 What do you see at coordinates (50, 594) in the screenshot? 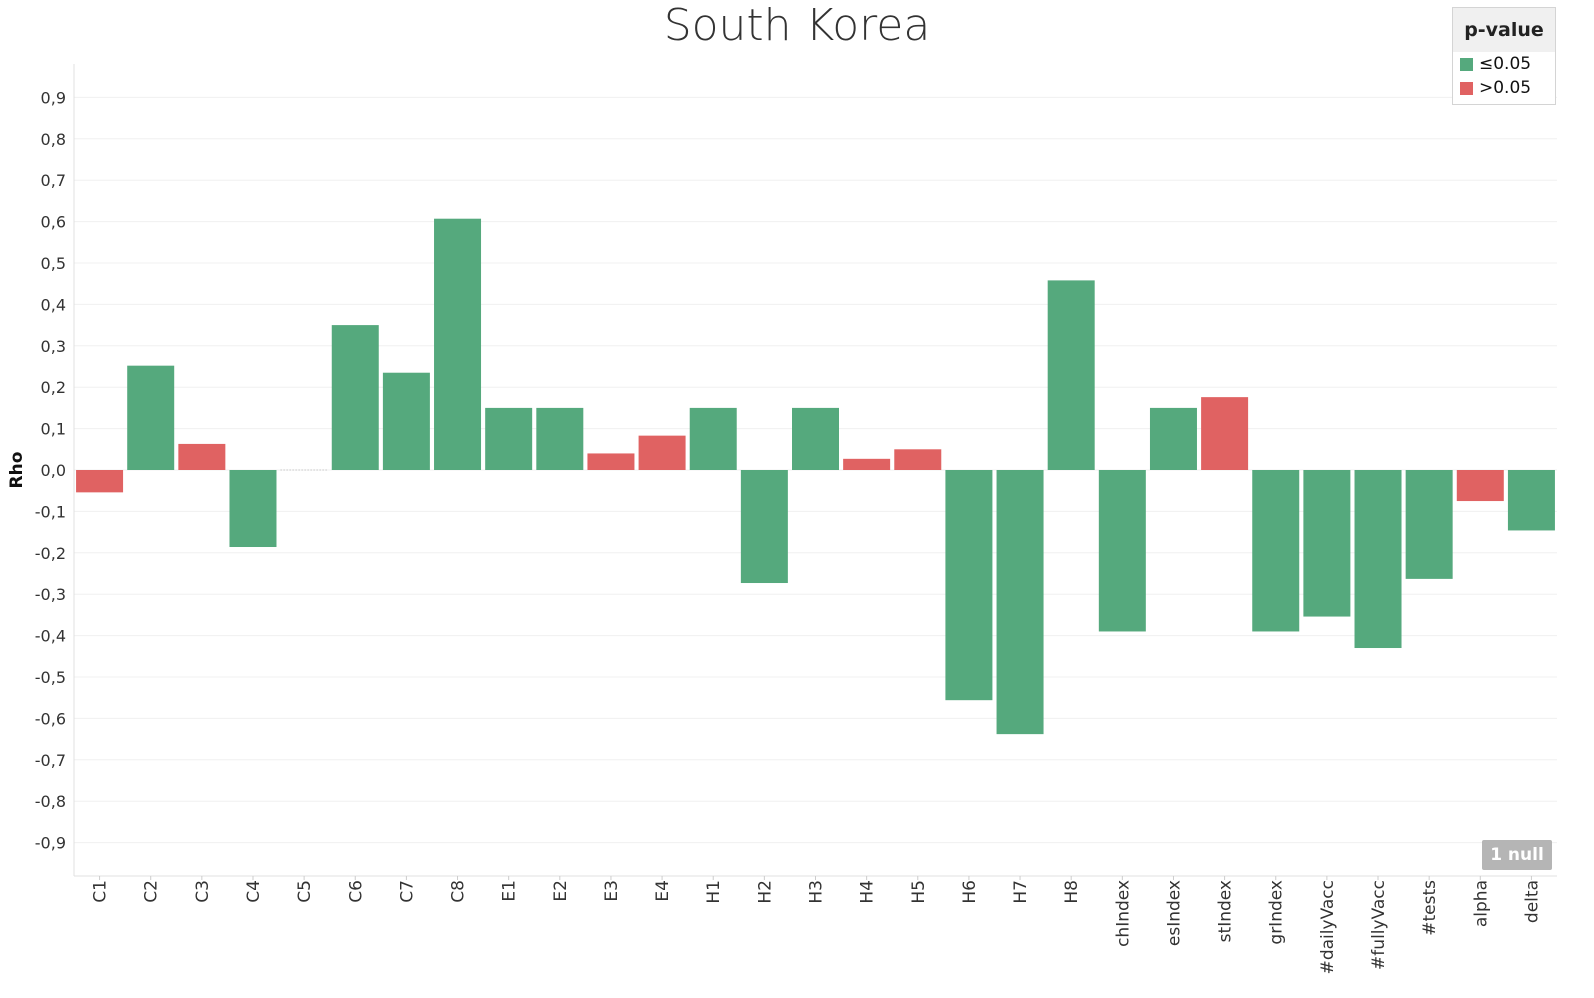
I see `y-tick-label: -0,3` at bounding box center [50, 594].